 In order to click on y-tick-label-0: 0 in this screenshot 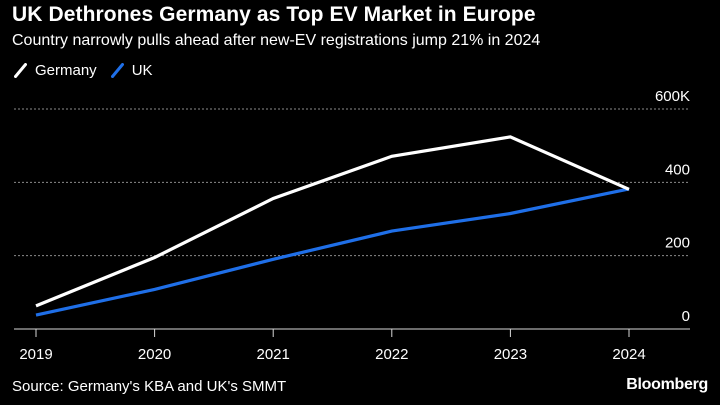, I will do `click(686, 316)`.